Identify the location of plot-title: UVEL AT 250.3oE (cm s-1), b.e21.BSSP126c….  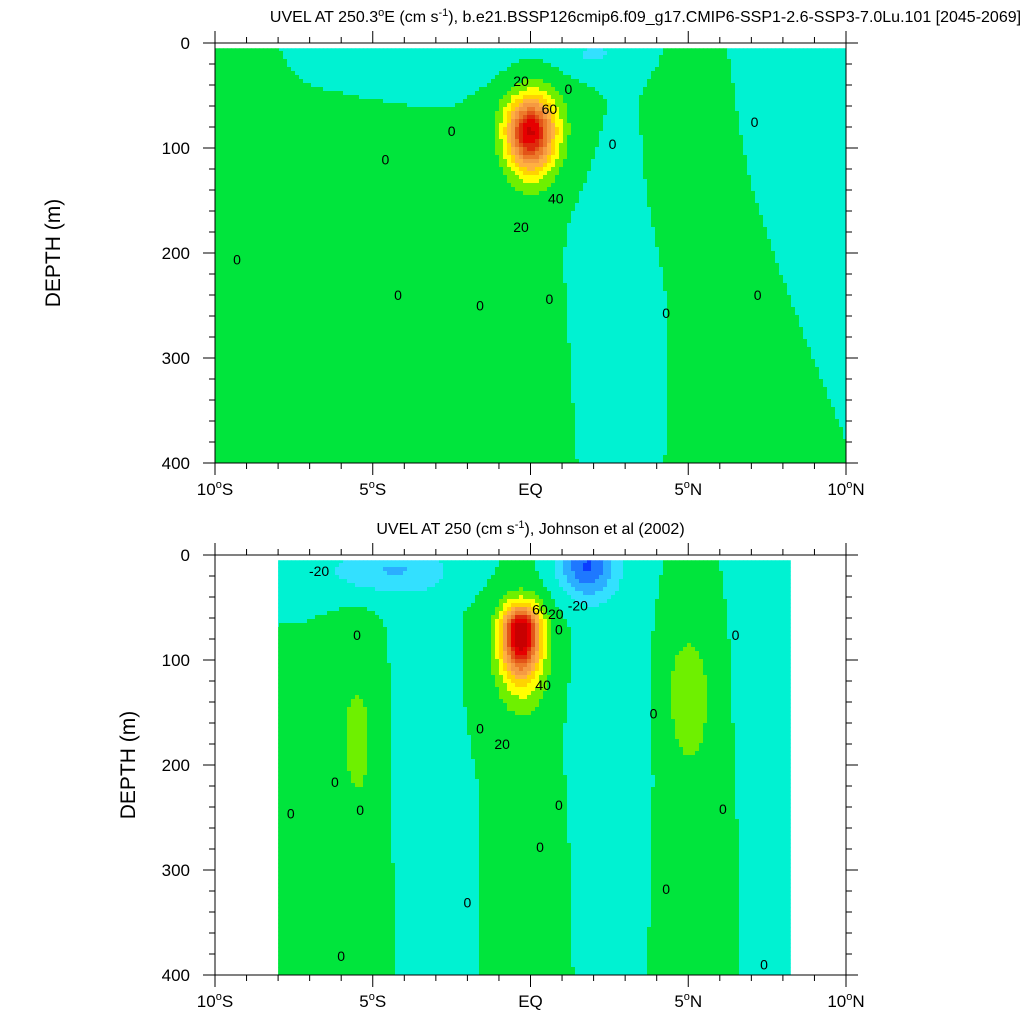
(645, 16).